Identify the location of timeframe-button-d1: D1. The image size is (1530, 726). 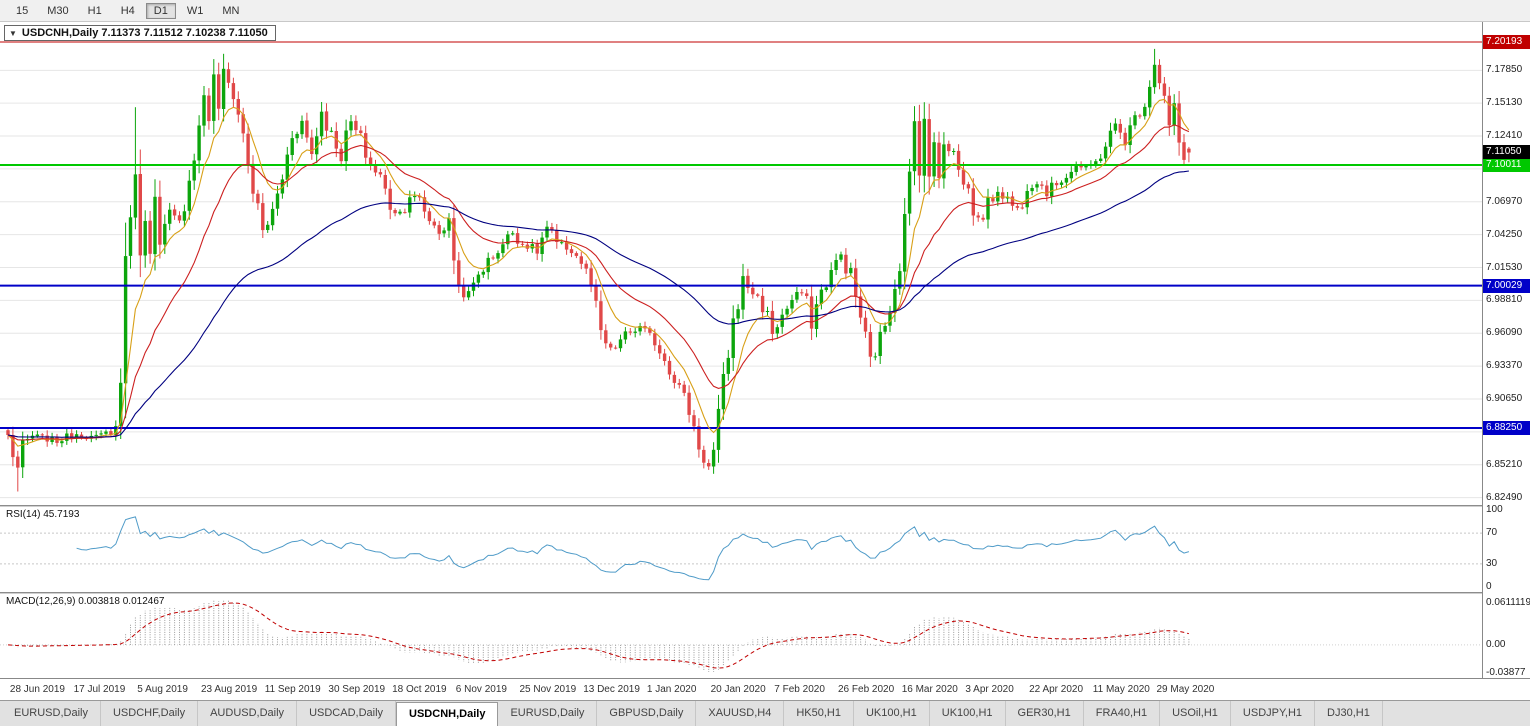
(160, 10).